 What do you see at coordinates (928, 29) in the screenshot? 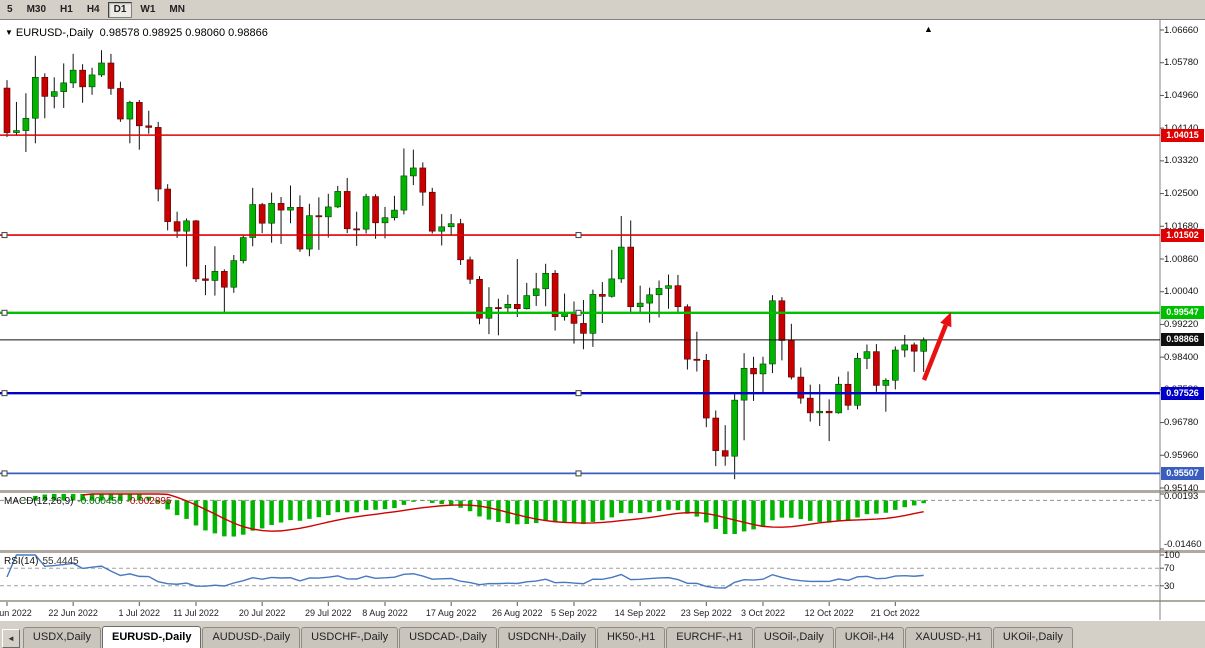
I see `chart-shift-marker-icon: ▲` at bounding box center [928, 29].